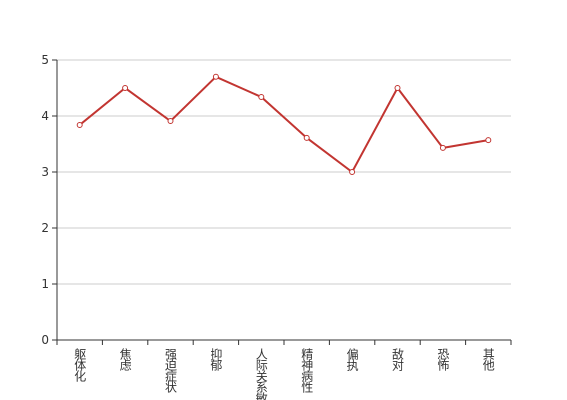 The image size is (567, 400). What do you see at coordinates (171, 370) in the screenshot?
I see `x-tick-label: 强迫症状` at bounding box center [171, 370].